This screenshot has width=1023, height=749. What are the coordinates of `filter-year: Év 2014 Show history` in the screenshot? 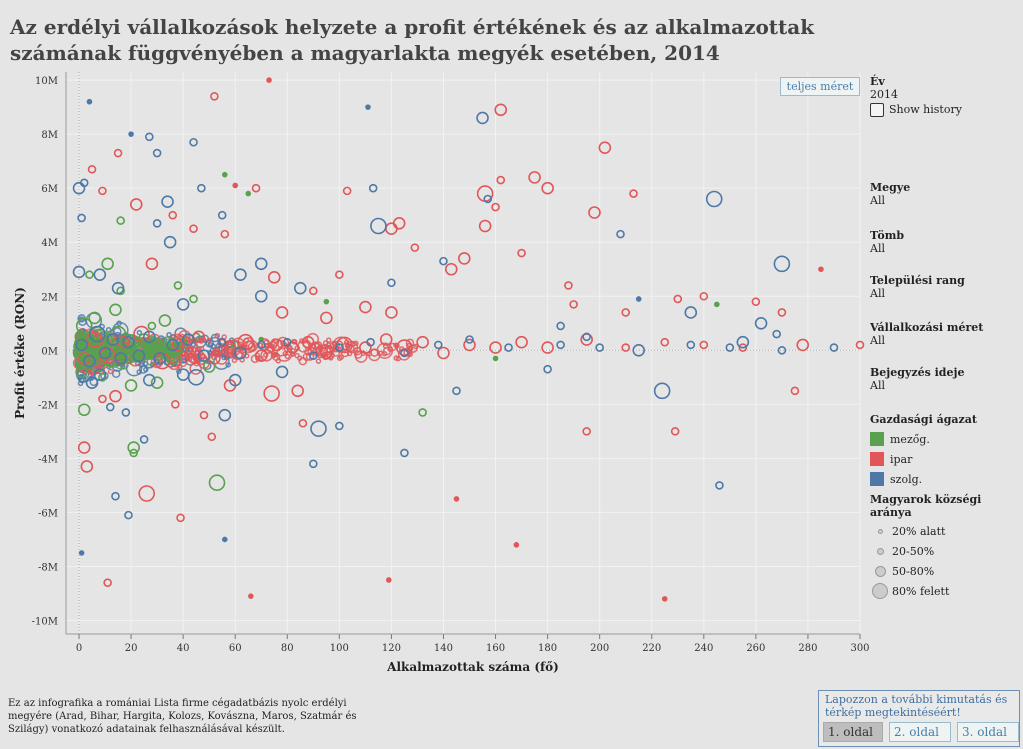 It's located at (916, 96).